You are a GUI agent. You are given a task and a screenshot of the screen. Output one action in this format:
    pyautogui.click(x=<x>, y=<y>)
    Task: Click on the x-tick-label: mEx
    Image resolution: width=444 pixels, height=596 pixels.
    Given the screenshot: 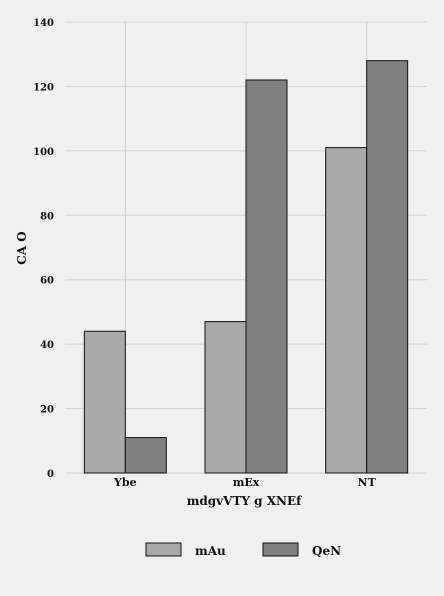 What is the action you would take?
    pyautogui.click(x=246, y=482)
    